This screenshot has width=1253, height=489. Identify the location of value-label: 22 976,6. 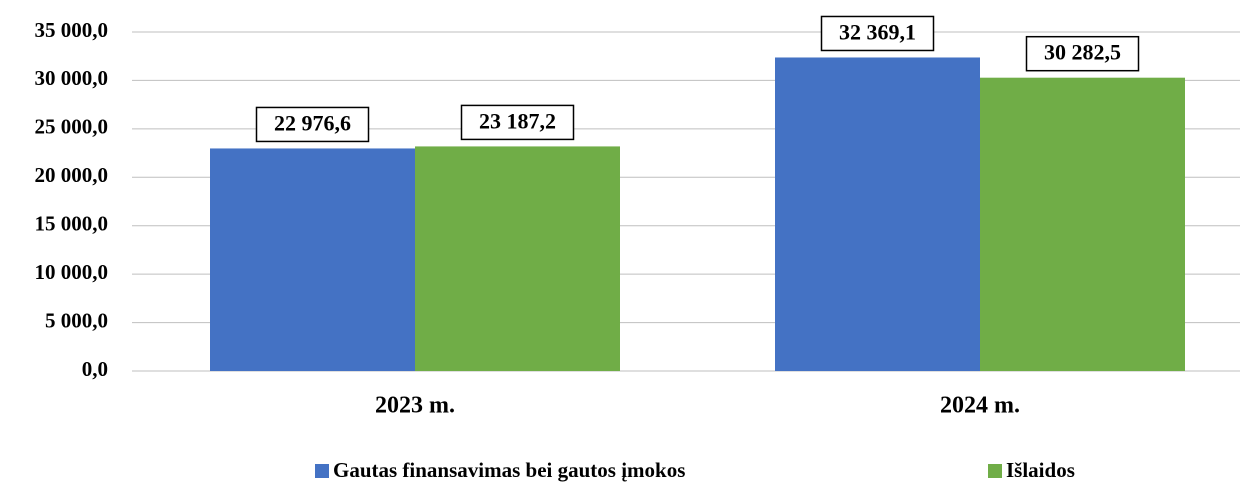
(312, 123).